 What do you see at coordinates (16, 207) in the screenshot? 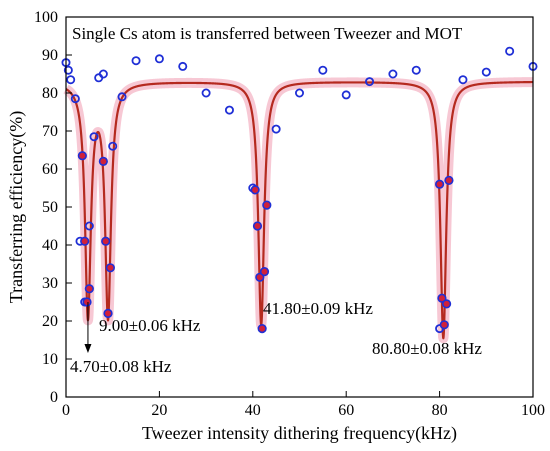
I see `y-axis-label: Transferring efficiency(%)` at bounding box center [16, 207].